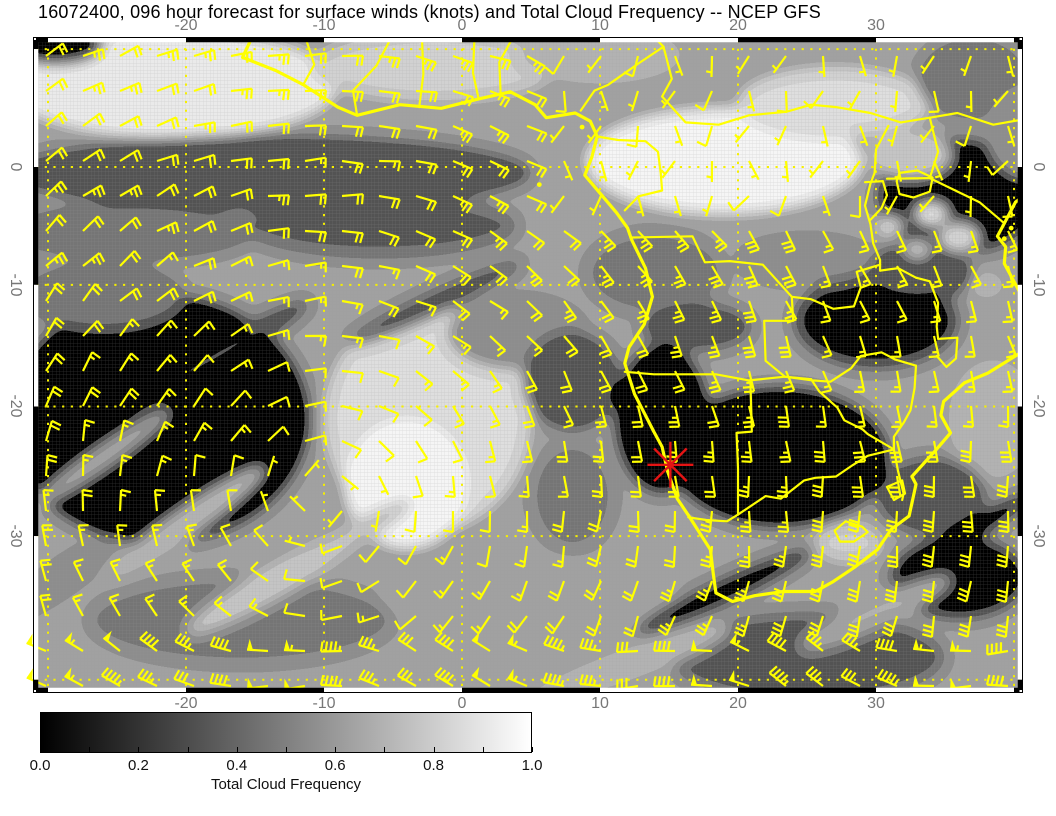 Image resolution: width=1056 pixels, height=816 pixels. What do you see at coordinates (462, 703) in the screenshot?
I see `lon-tick-label-bottom: 0` at bounding box center [462, 703].